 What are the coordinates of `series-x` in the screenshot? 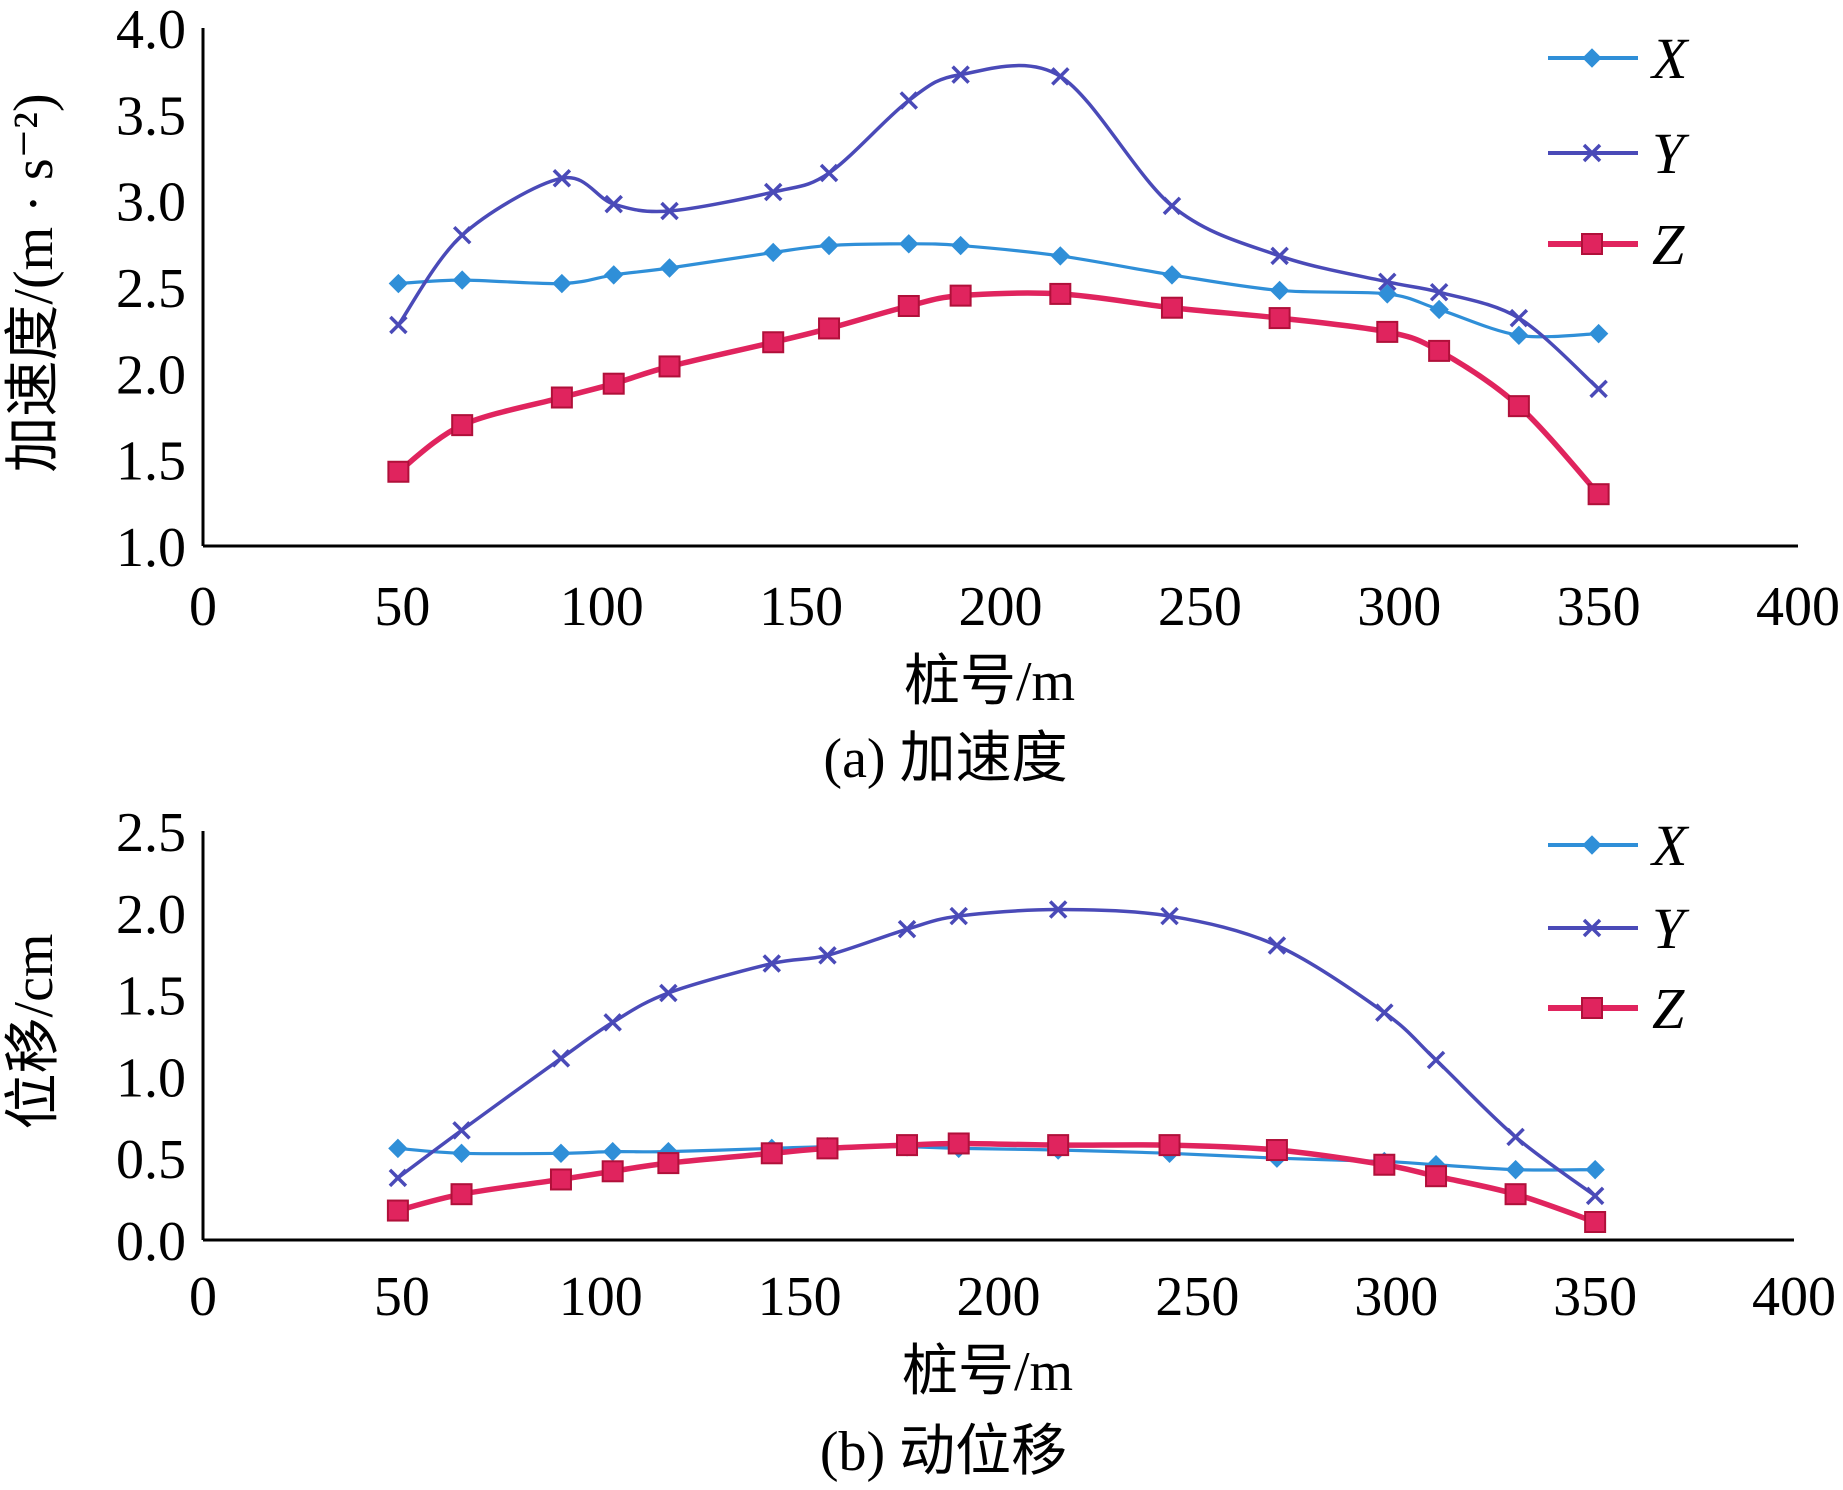 It's located at (998, 290).